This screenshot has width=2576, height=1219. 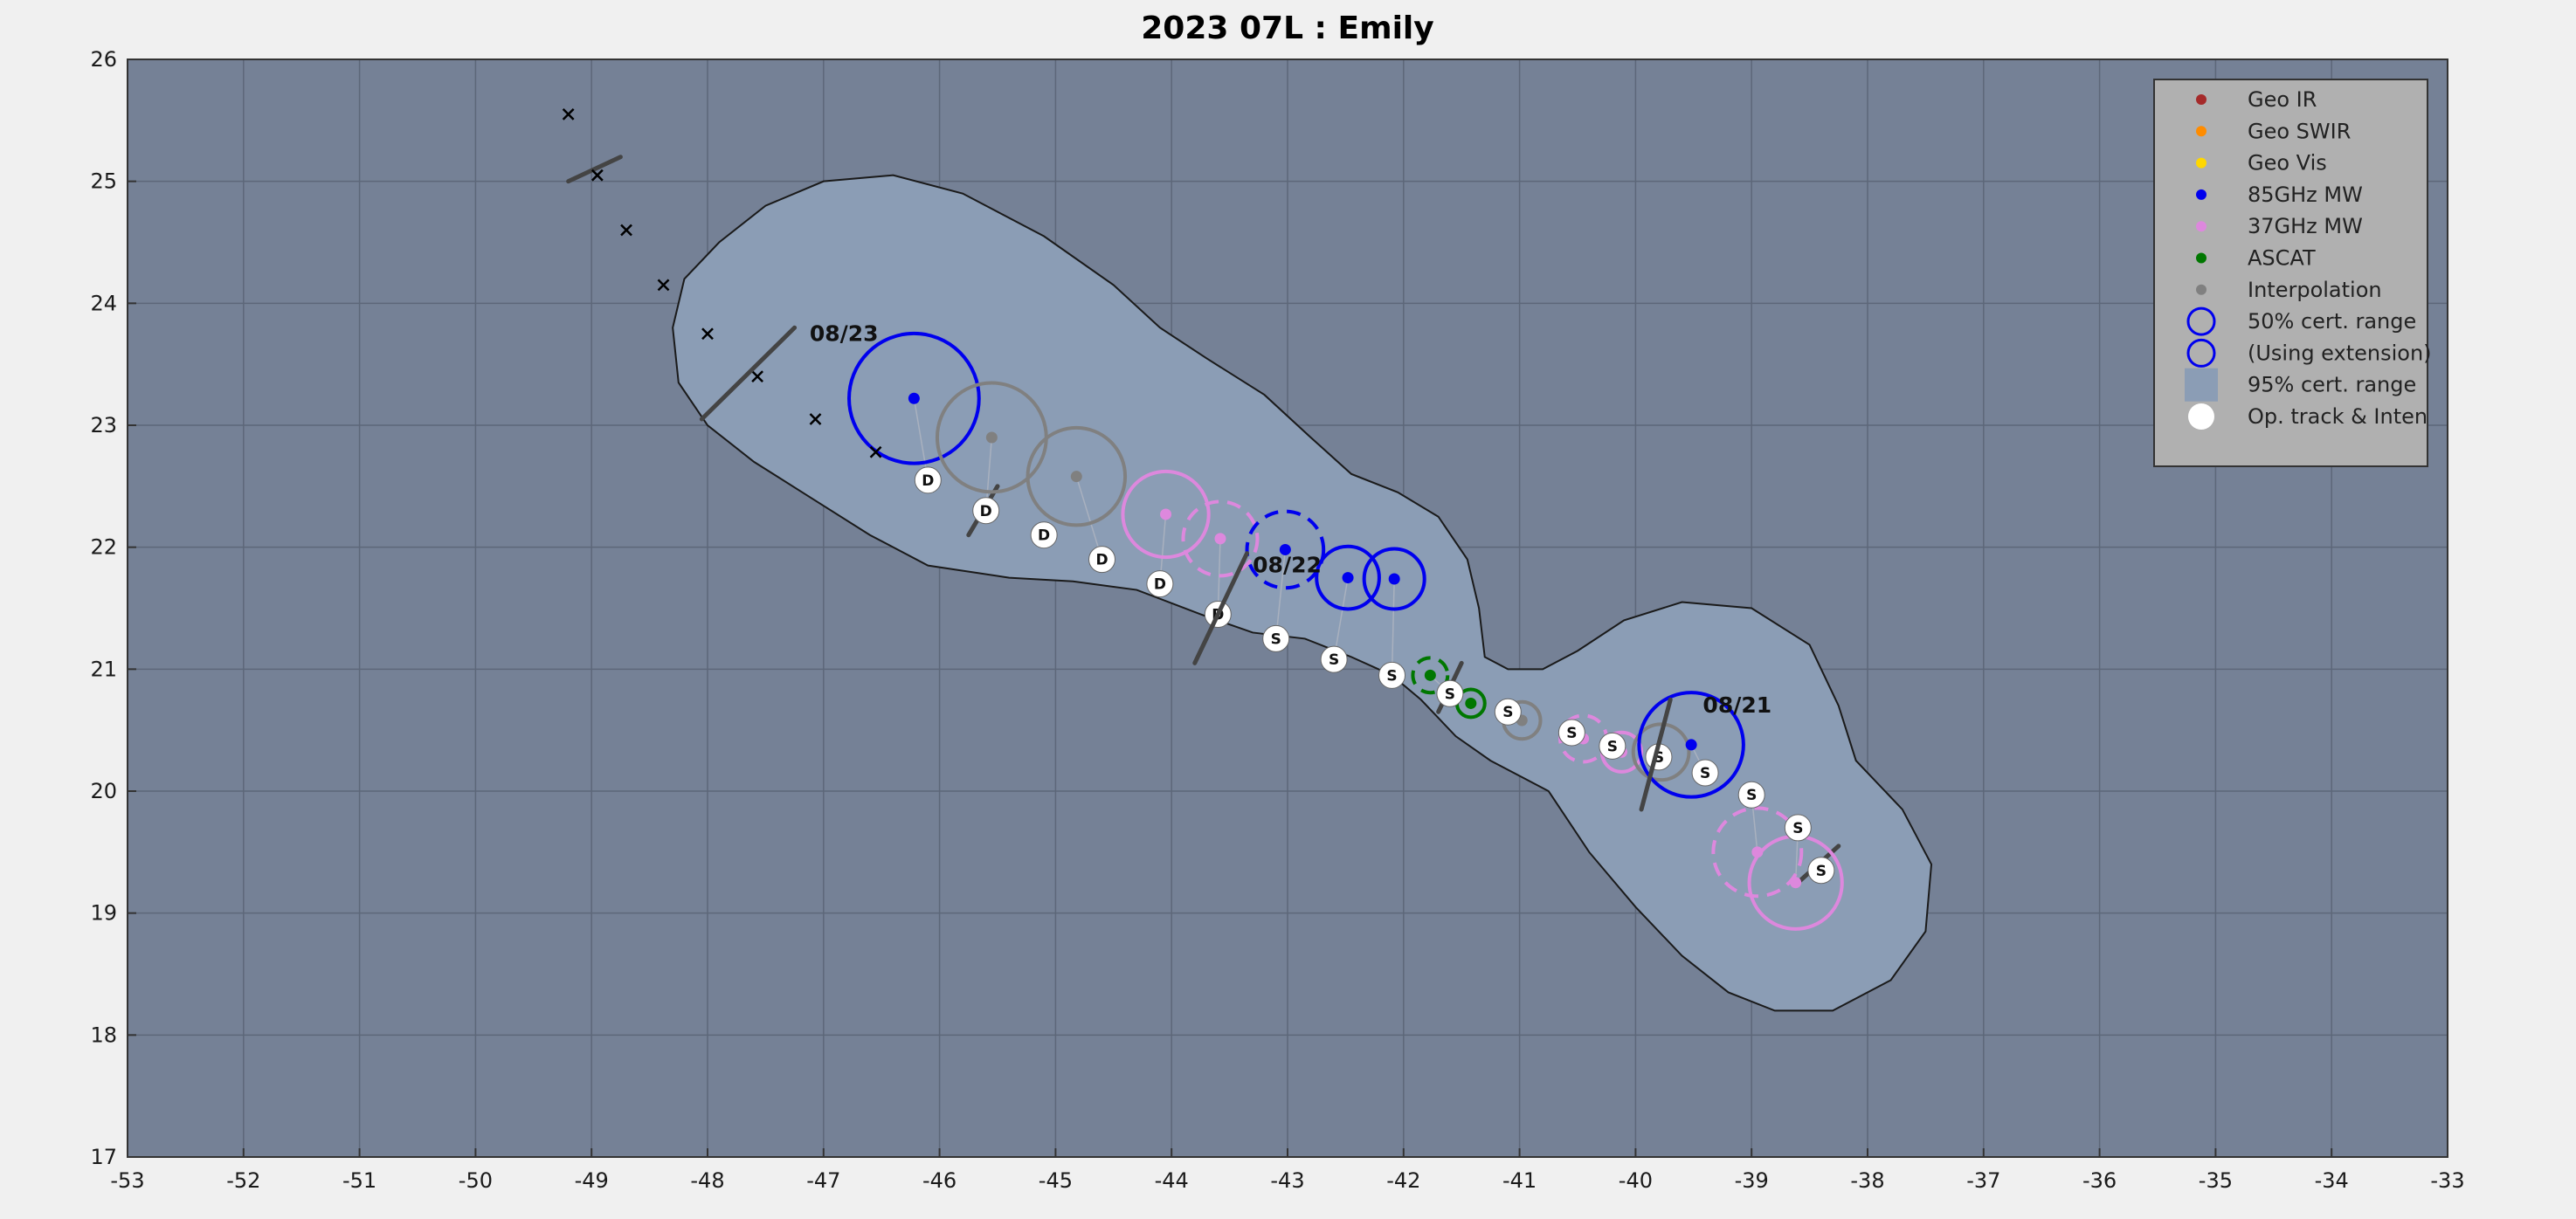 I want to click on mw37-certainty-circle, so click(x=1220, y=538).